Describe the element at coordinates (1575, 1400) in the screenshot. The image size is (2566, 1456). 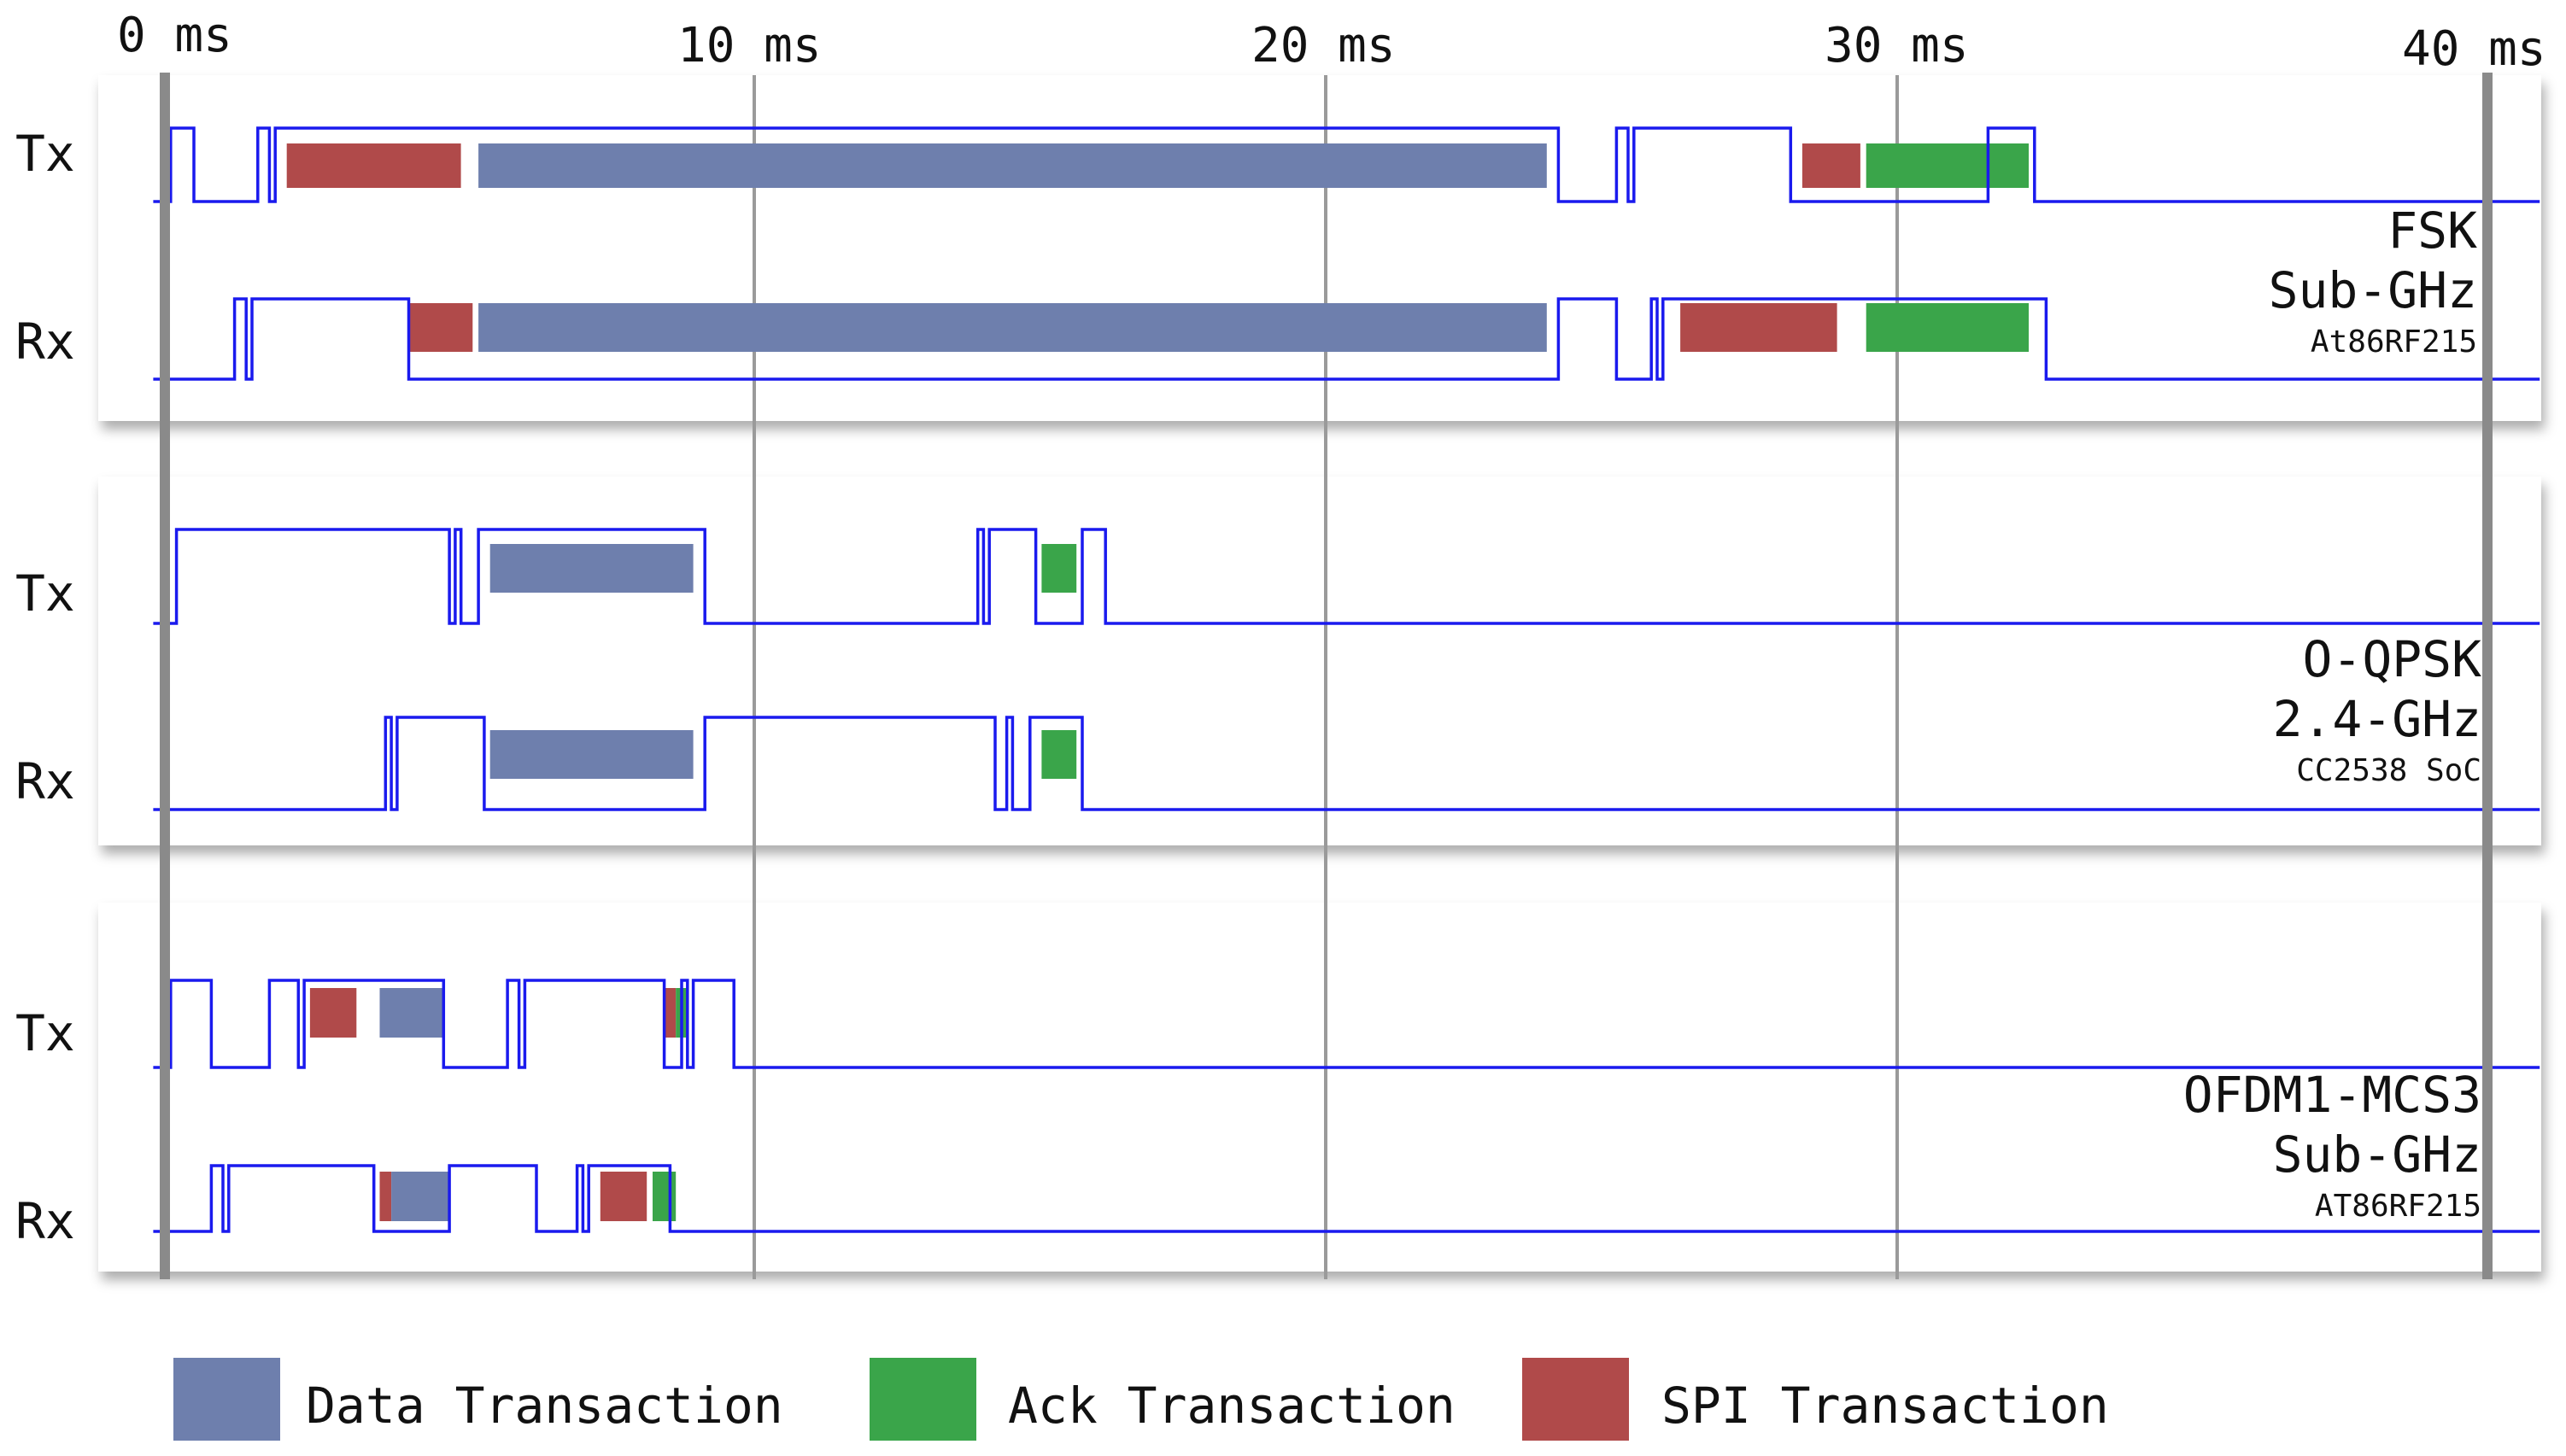
I see `legend-swatch-spi` at that location.